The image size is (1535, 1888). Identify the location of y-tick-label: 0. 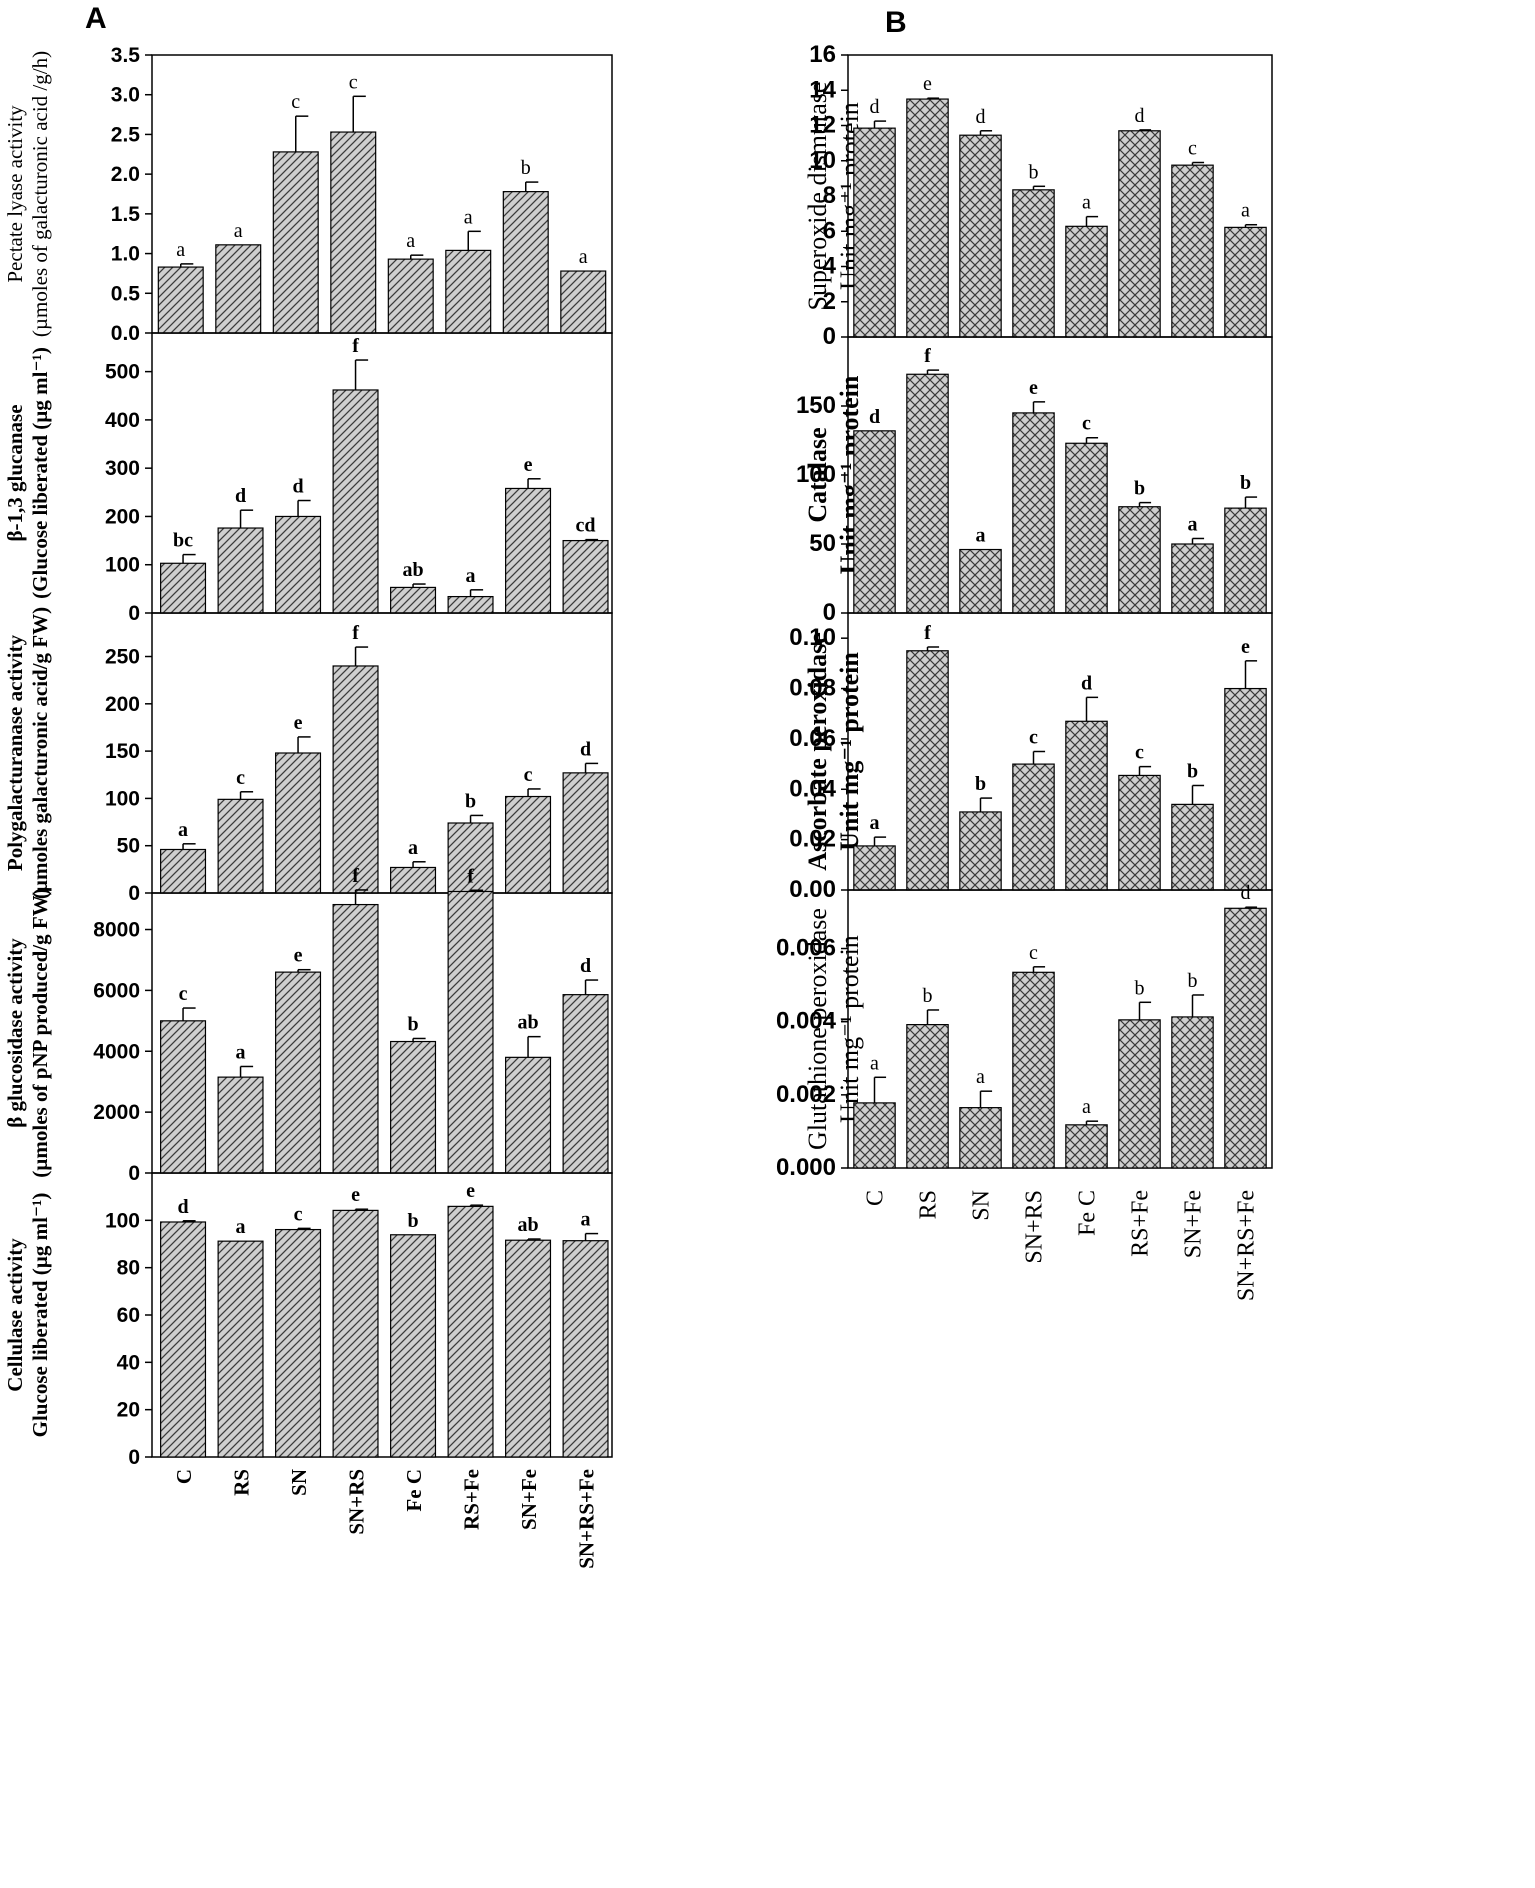
(134, 893).